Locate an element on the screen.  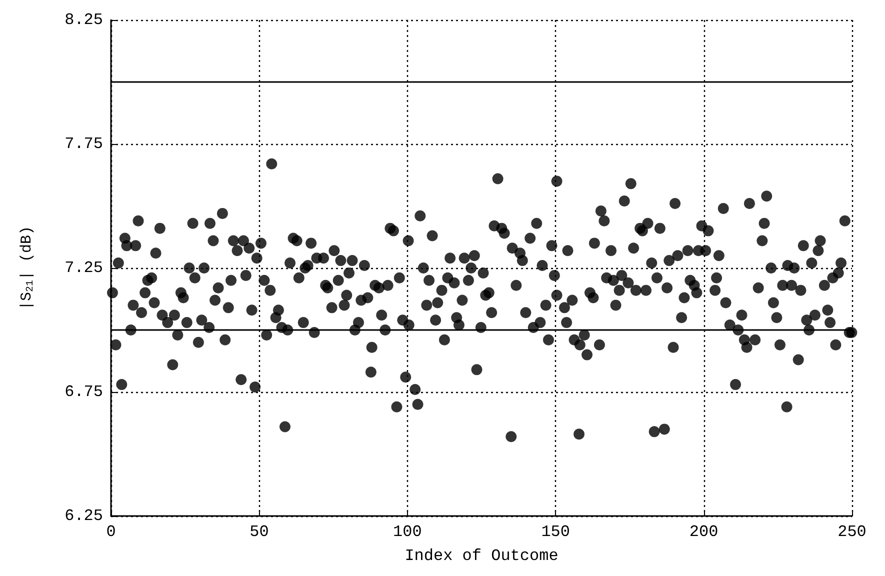
y-tick-label: 8.25 is located at coordinates (83, 20).